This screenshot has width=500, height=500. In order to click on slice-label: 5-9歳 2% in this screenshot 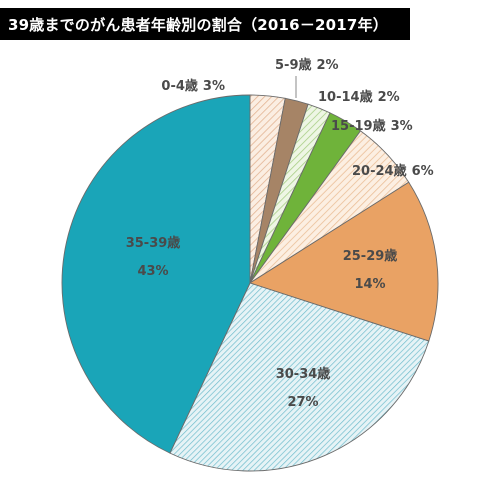, I will do `click(307, 65)`.